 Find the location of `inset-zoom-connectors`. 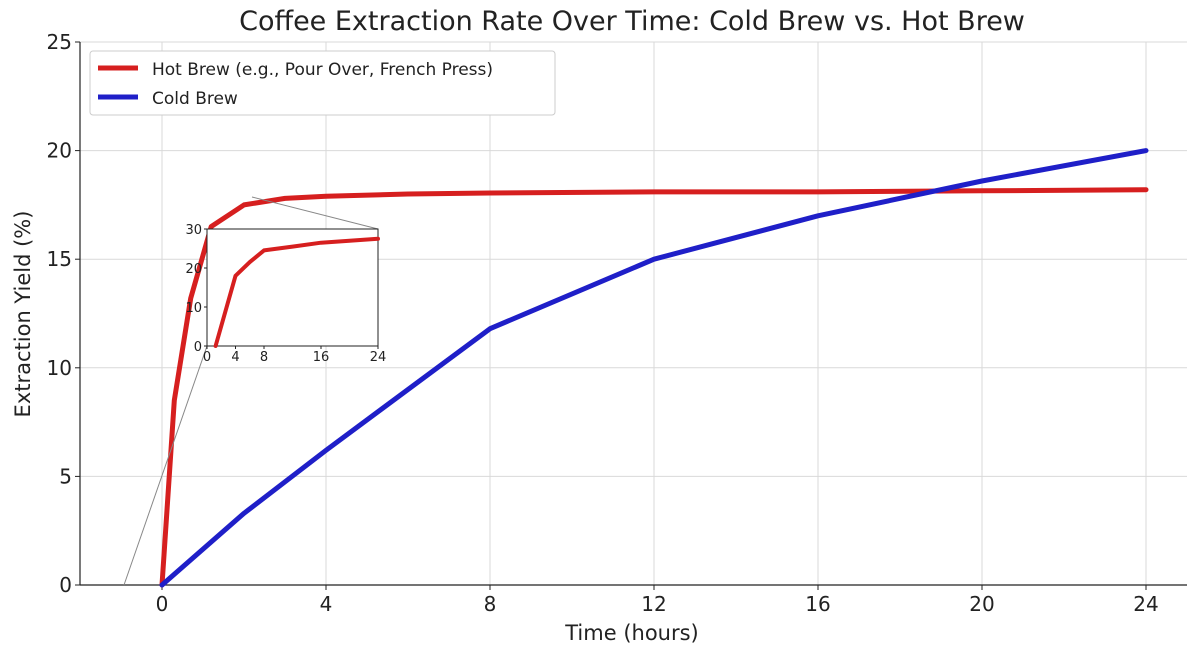

inset-zoom-connectors is located at coordinates (251, 391).